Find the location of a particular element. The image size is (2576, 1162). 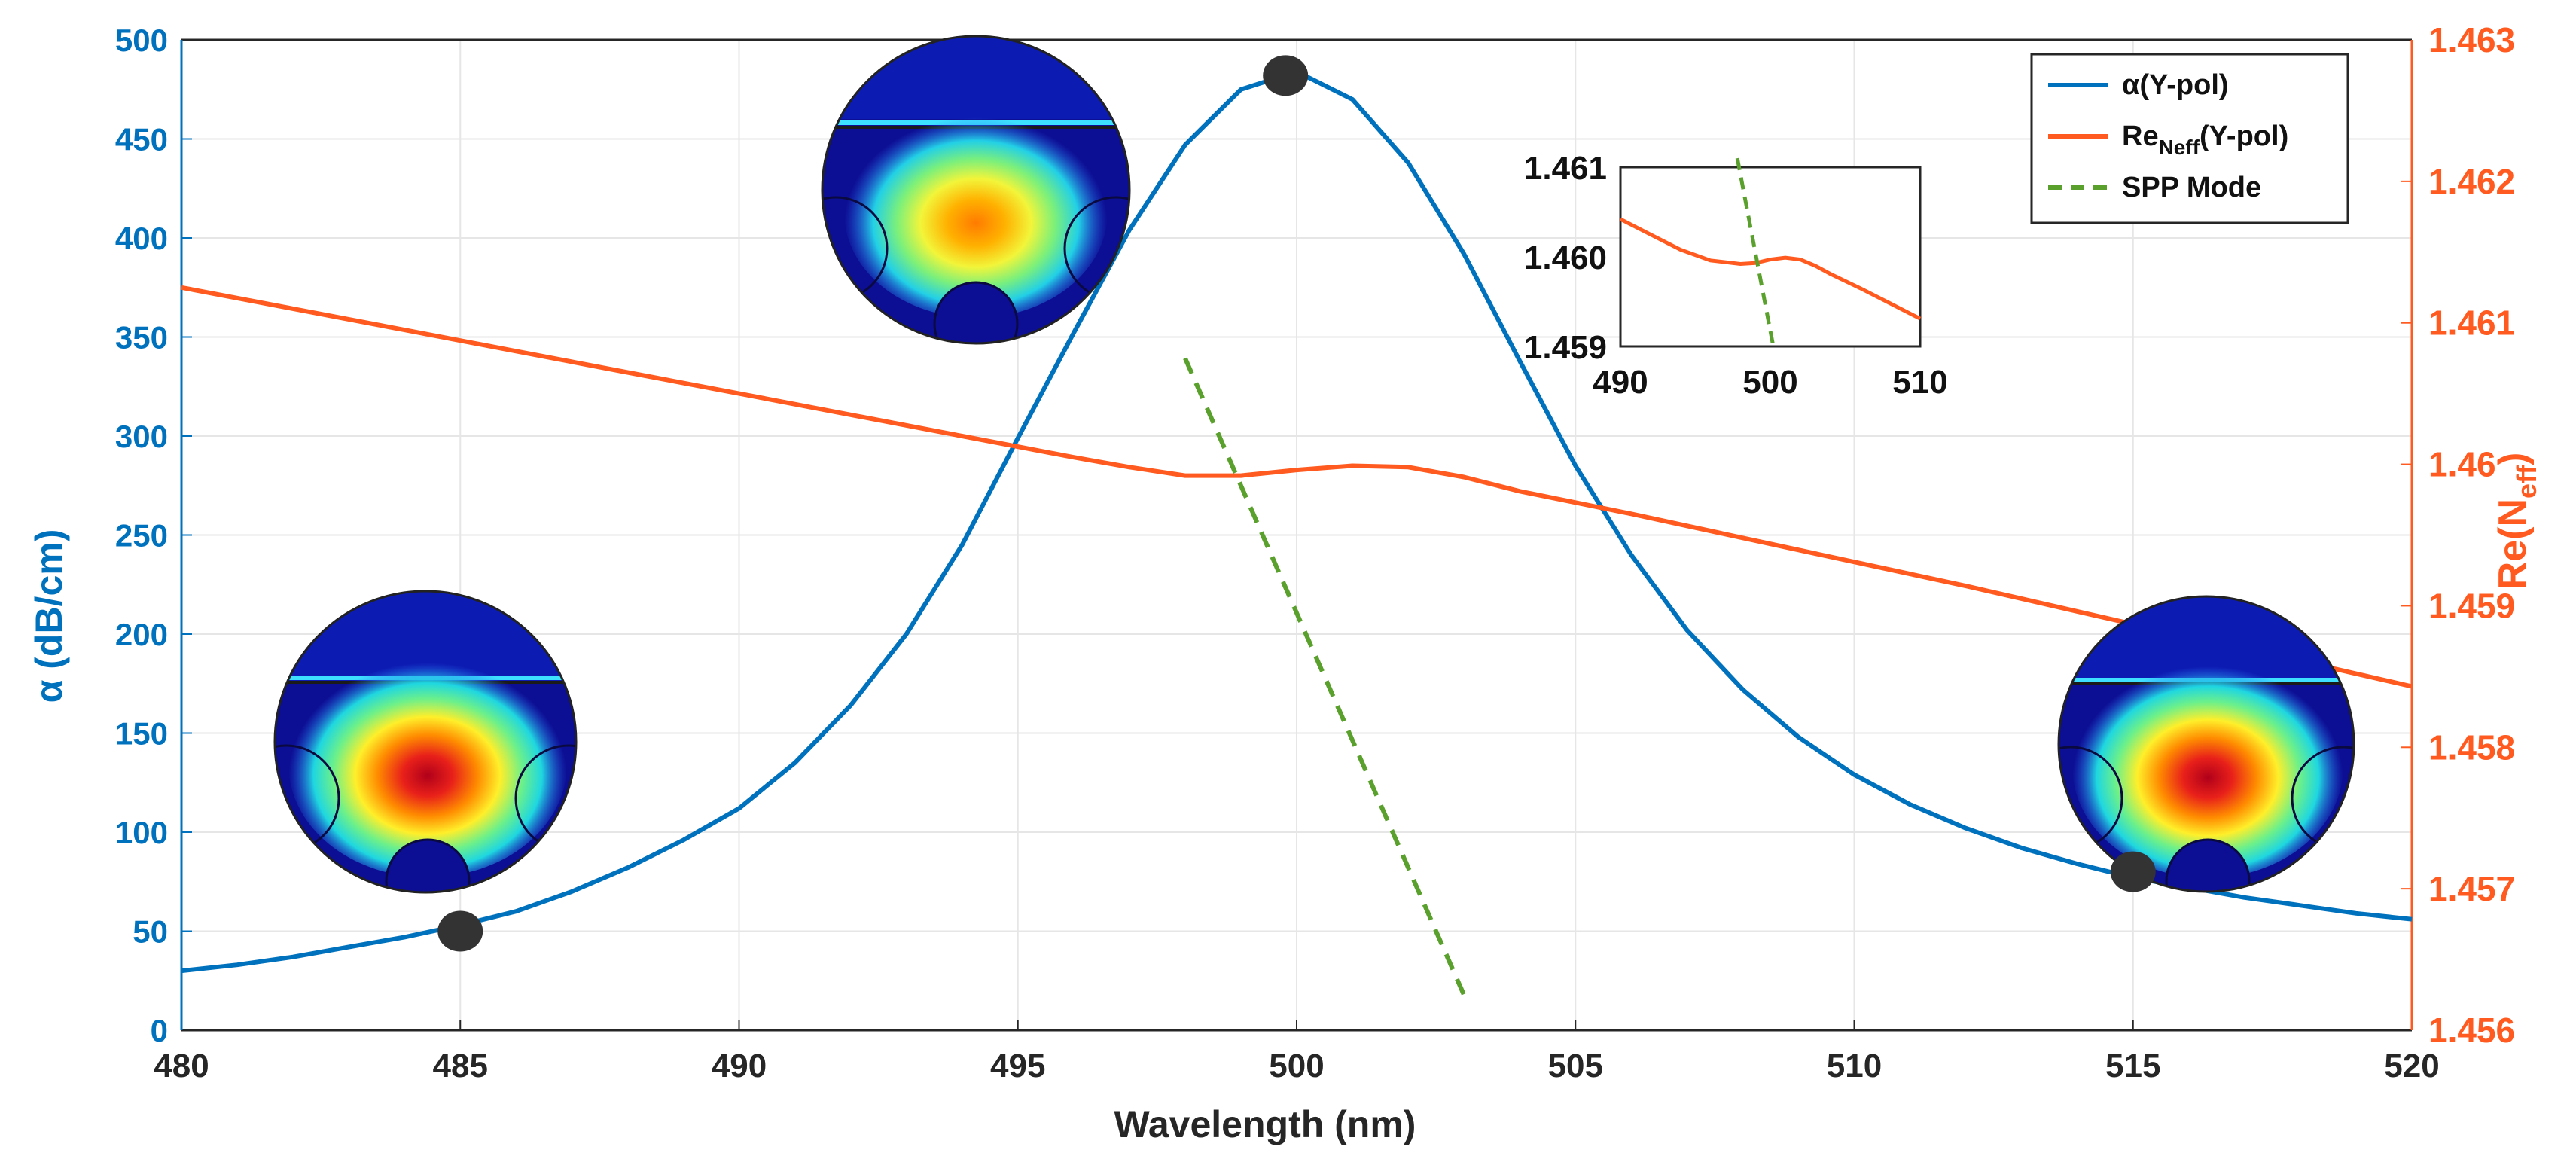

legend-label-2: ReNeff(Y-pol) is located at coordinates (2205, 139).